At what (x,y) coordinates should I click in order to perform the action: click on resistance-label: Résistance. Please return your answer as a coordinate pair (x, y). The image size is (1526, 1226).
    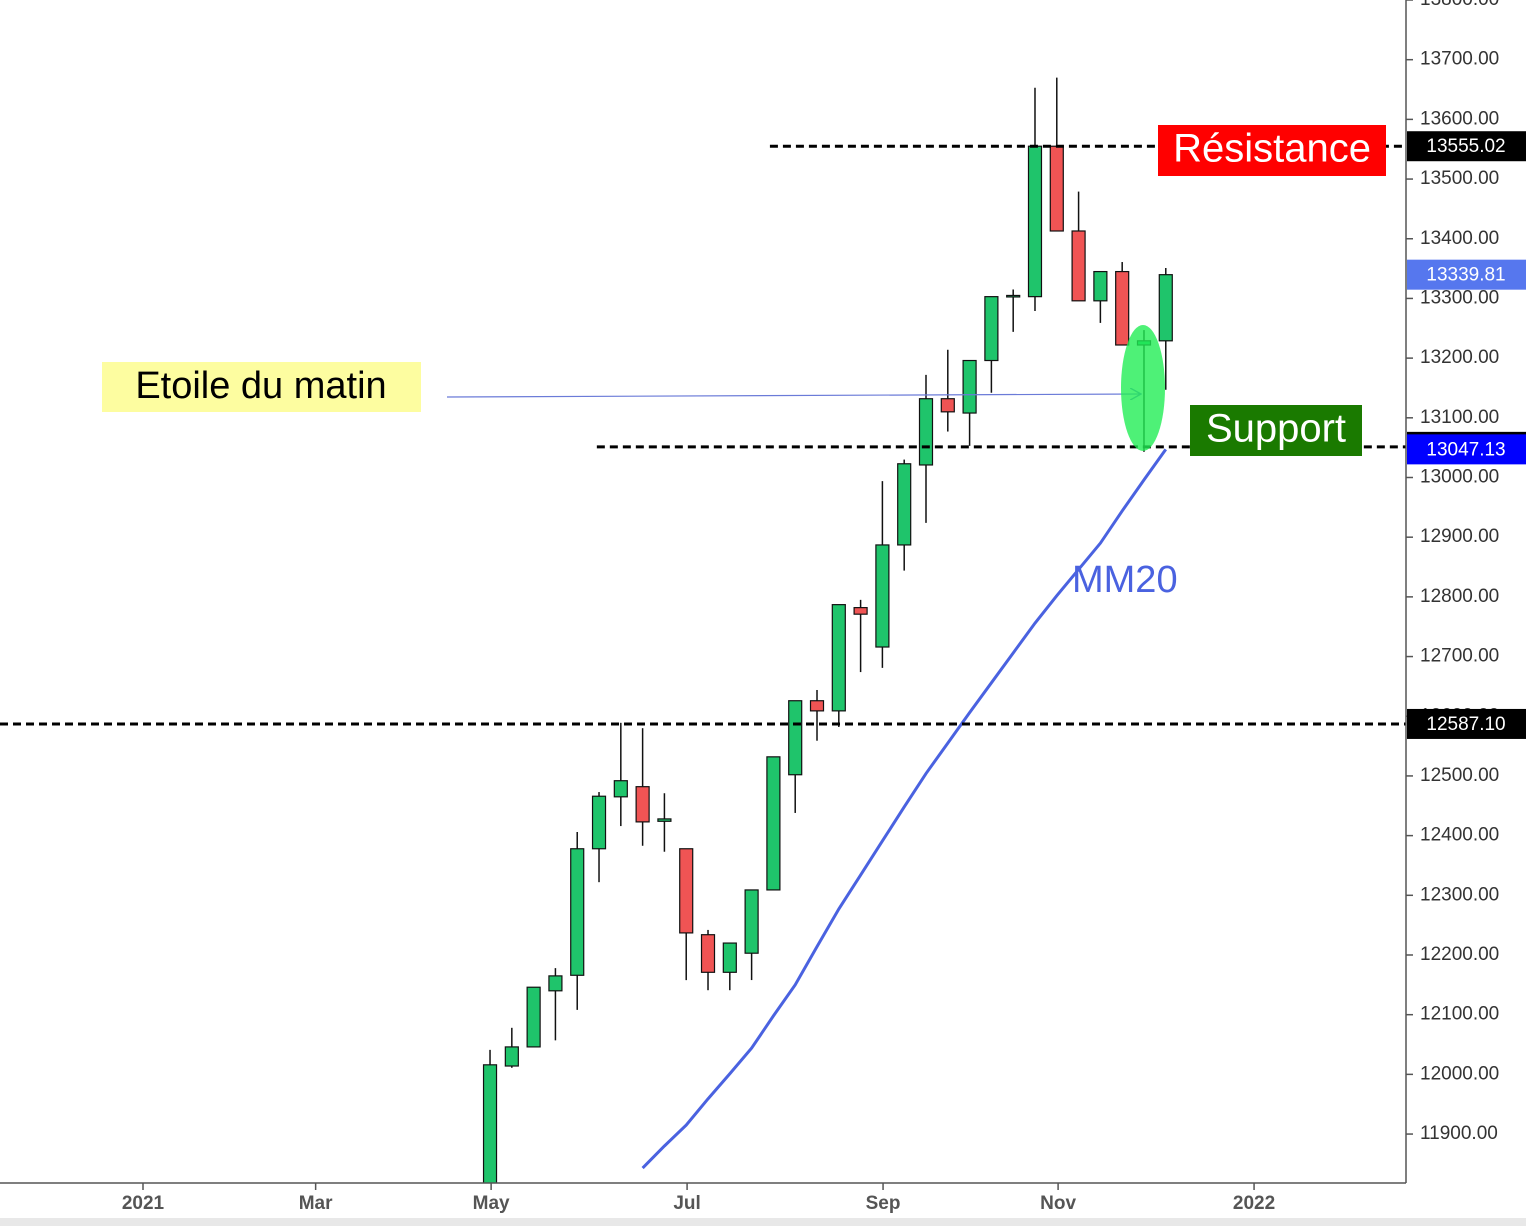
    Looking at the image, I should click on (1272, 149).